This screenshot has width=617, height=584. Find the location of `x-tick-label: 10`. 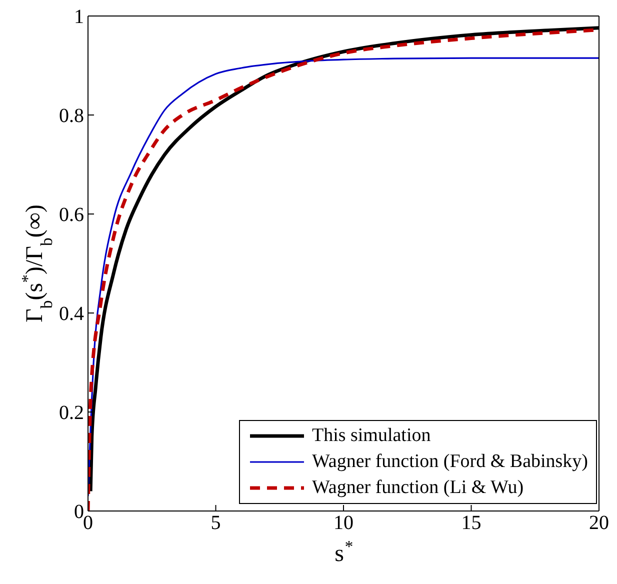

x-tick-label: 10 is located at coordinates (344, 523).